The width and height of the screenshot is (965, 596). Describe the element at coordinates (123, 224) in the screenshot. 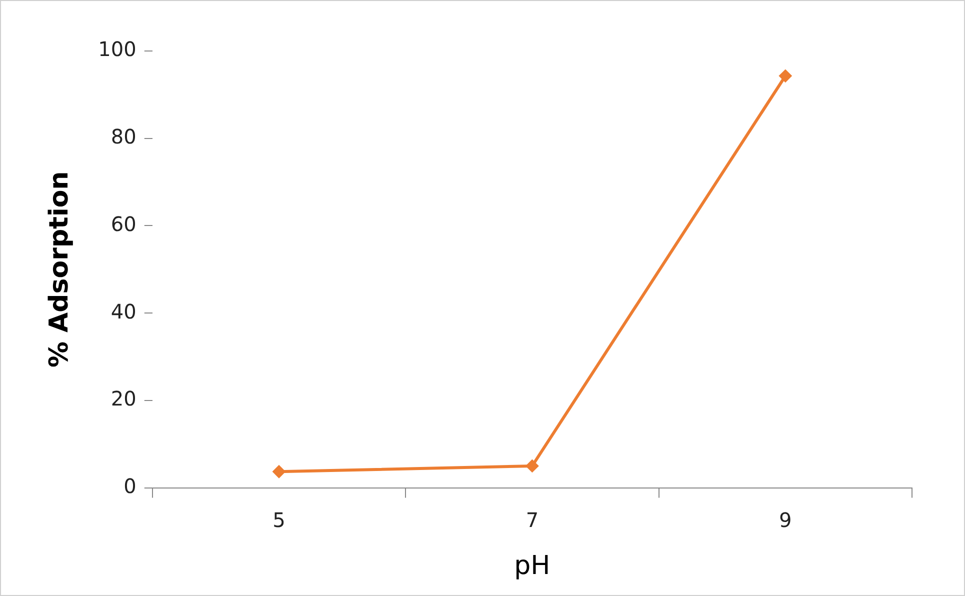

I see `y-tick-label: 60` at that location.